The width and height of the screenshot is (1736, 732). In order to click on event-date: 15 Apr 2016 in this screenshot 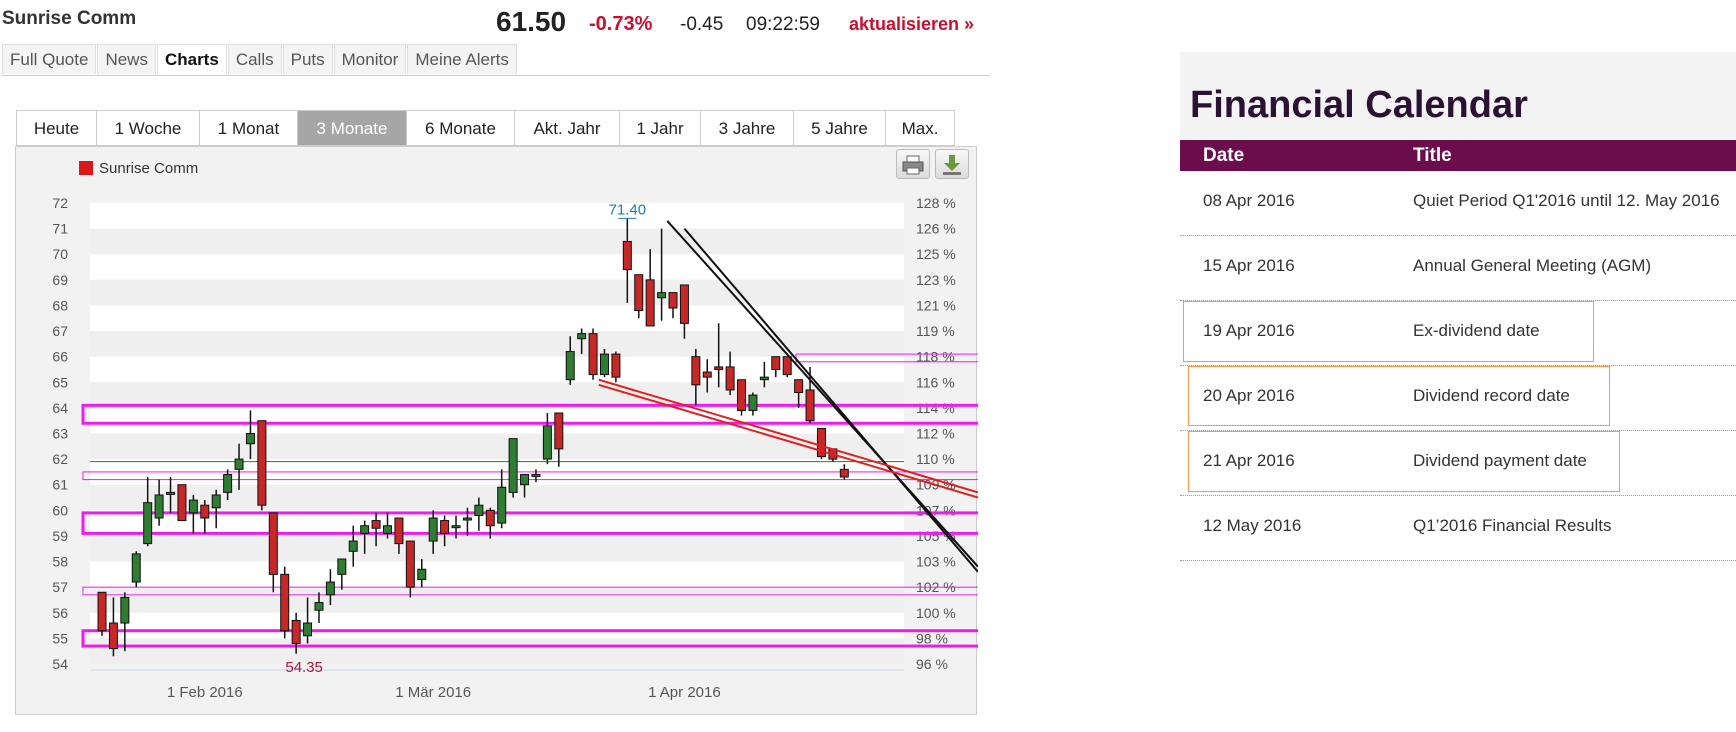, I will do `click(1249, 265)`.